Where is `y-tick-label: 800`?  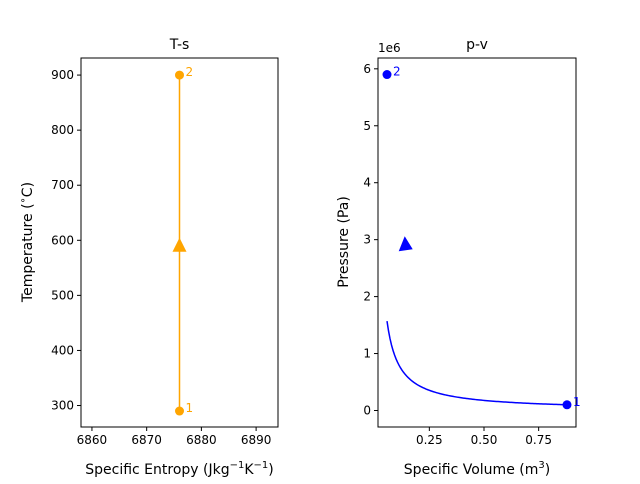
y-tick-label: 800 is located at coordinates (62, 130).